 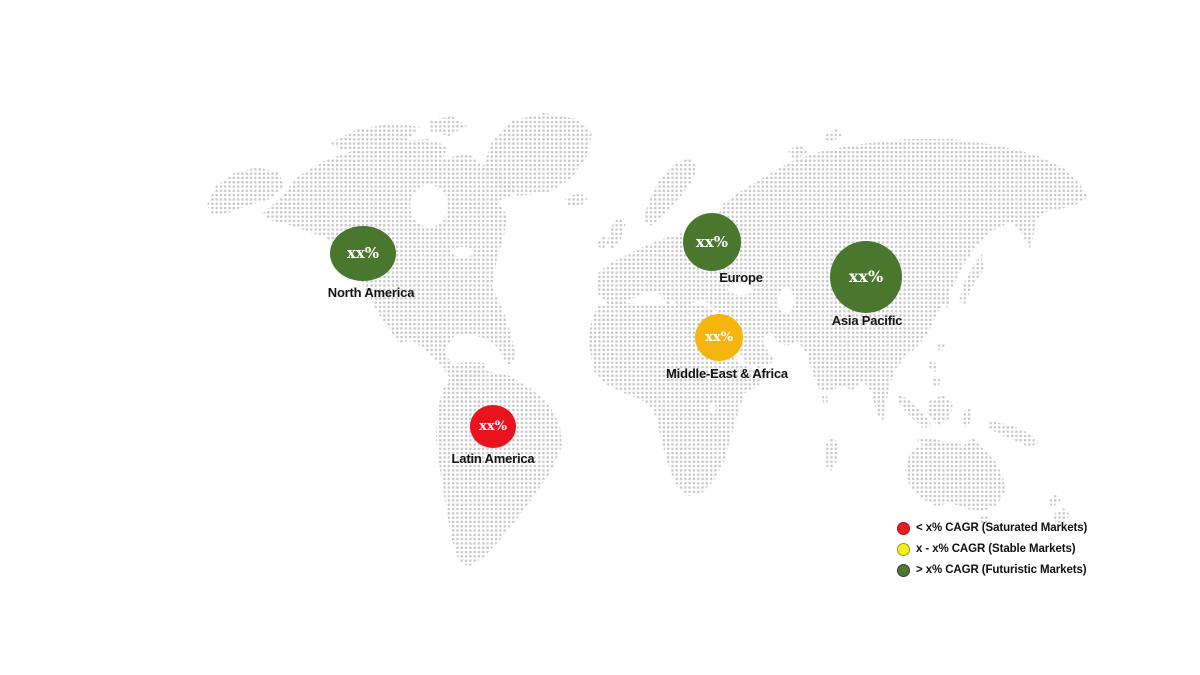 What do you see at coordinates (484, 549) in the screenshot?
I see `falkland-islands` at bounding box center [484, 549].